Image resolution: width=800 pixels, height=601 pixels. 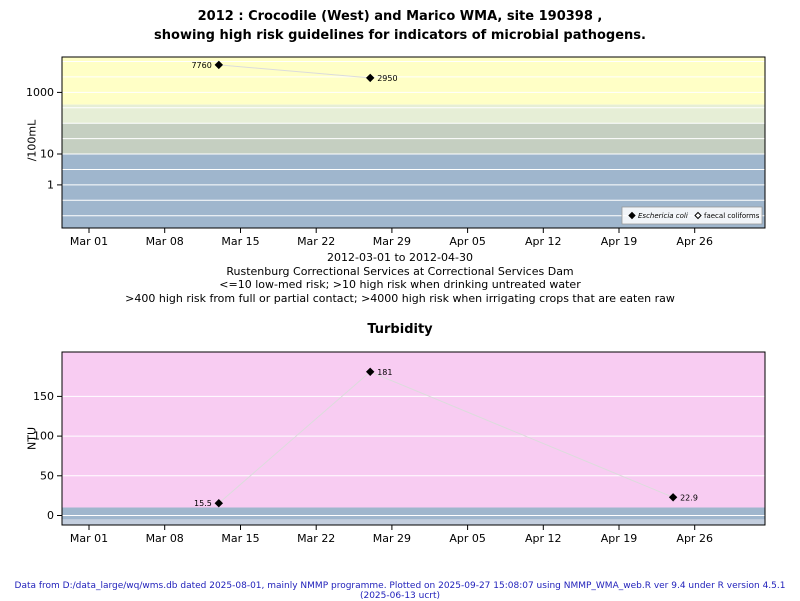 I want to click on point-value-label: 2950, so click(x=387, y=78).